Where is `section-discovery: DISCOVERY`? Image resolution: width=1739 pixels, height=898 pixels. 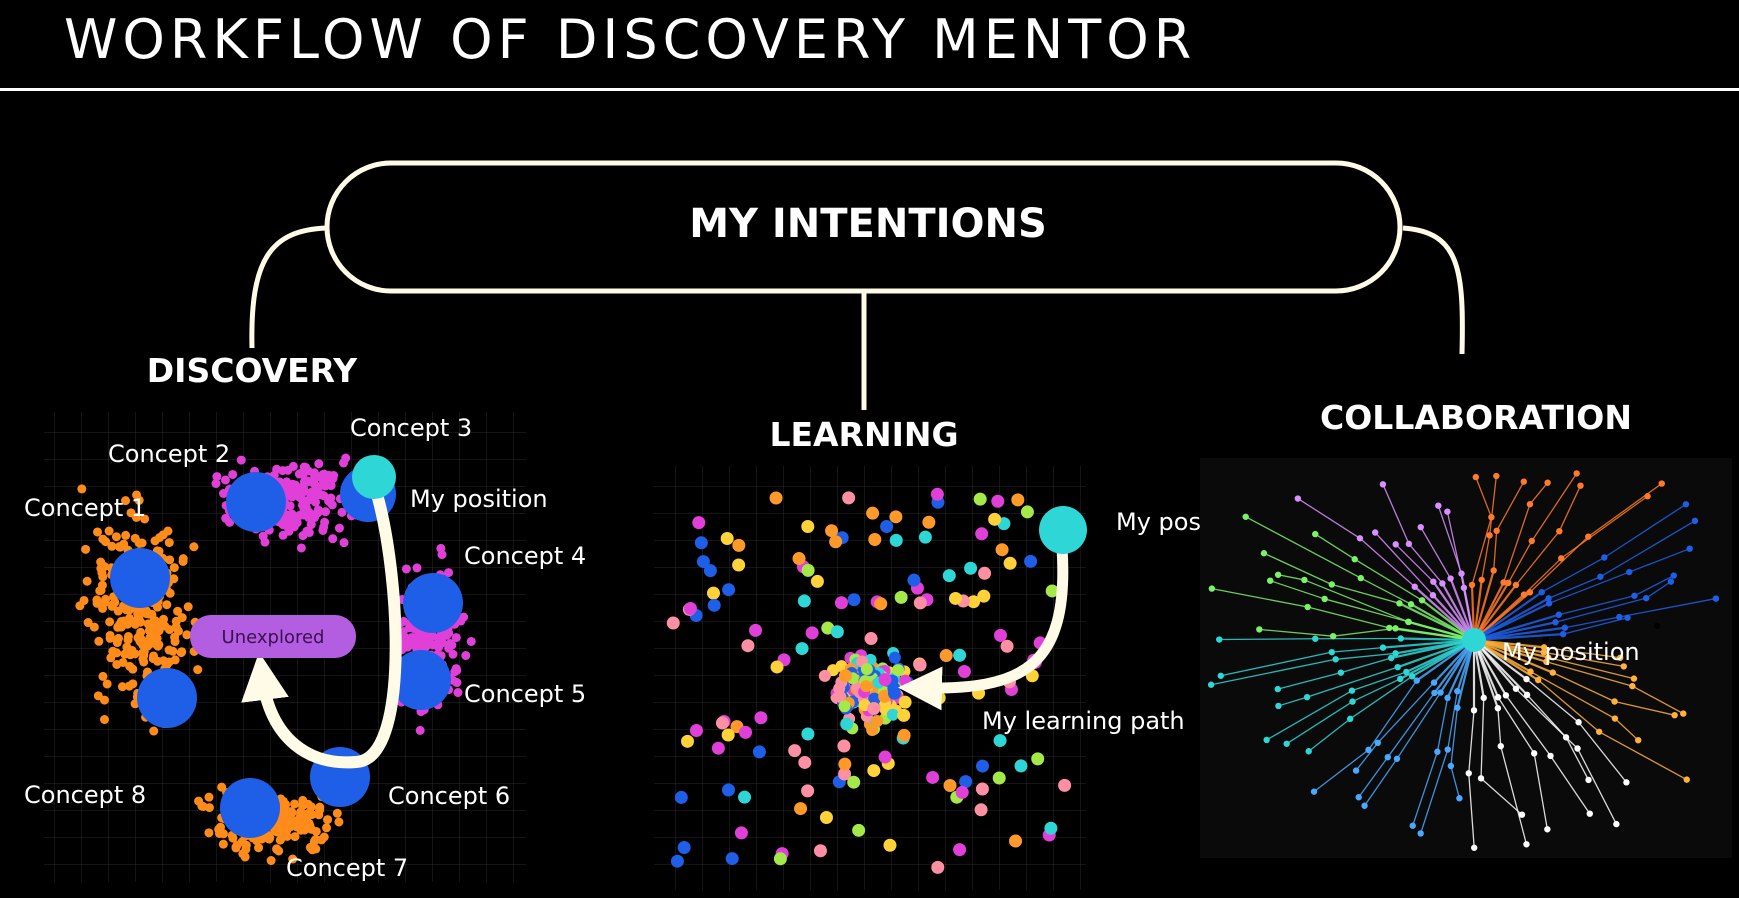
section-discovery: DISCOVERY is located at coordinates (253, 370).